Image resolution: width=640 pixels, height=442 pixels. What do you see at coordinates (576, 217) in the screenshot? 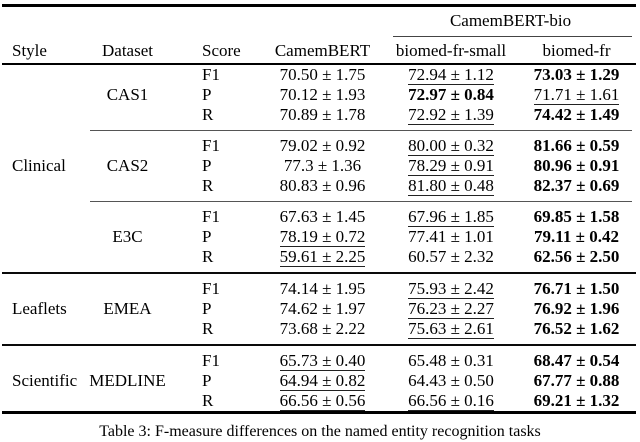
I see `value-cell: 69.85 ± 1.58` at bounding box center [576, 217].